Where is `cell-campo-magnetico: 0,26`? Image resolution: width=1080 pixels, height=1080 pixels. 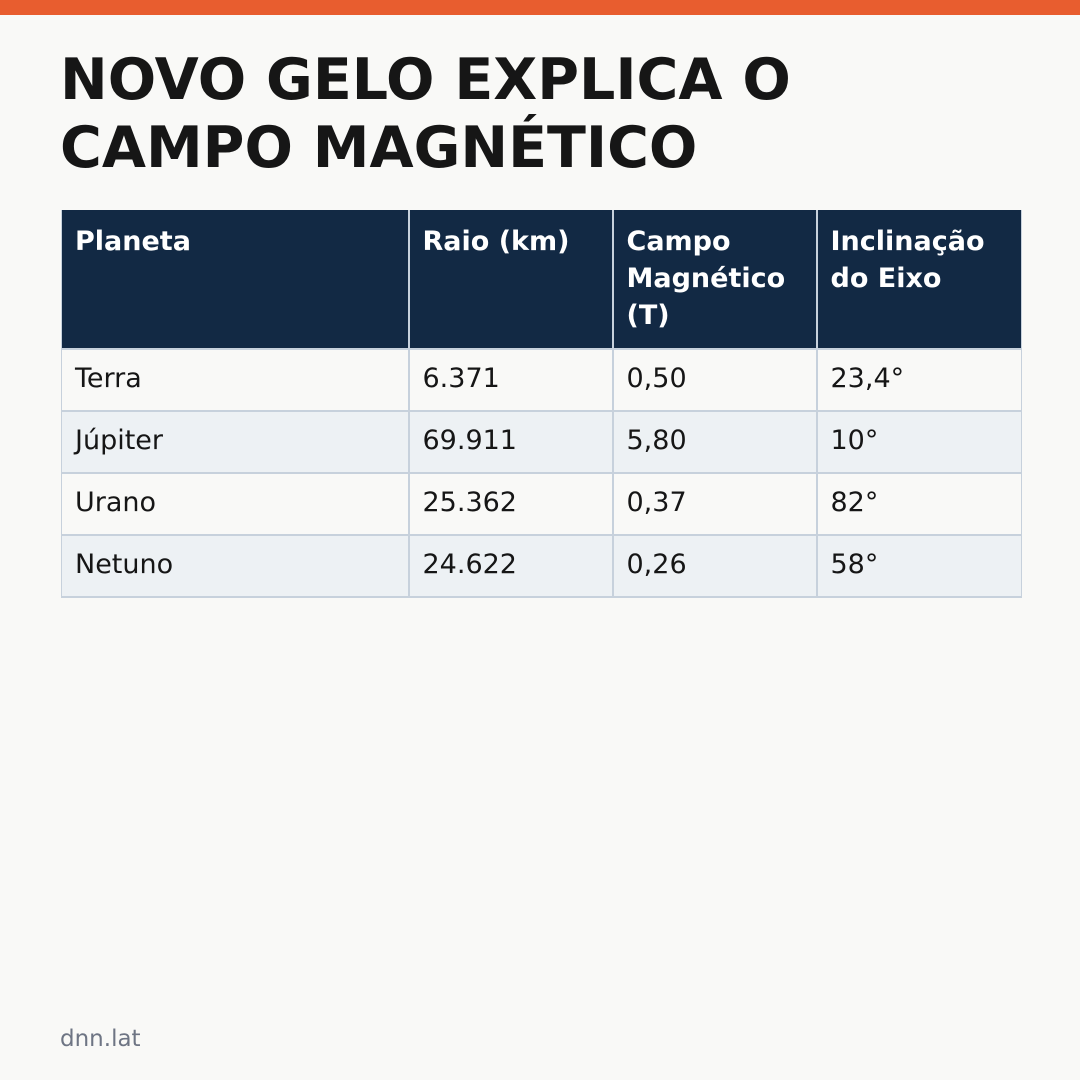 cell-campo-magnetico: 0,26 is located at coordinates (714, 566).